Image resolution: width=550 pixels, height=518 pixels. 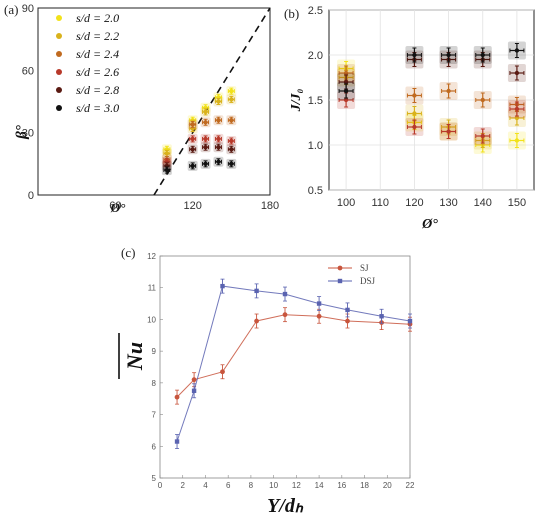 I want to click on b-xtick-label: 130, so click(x=448, y=203).